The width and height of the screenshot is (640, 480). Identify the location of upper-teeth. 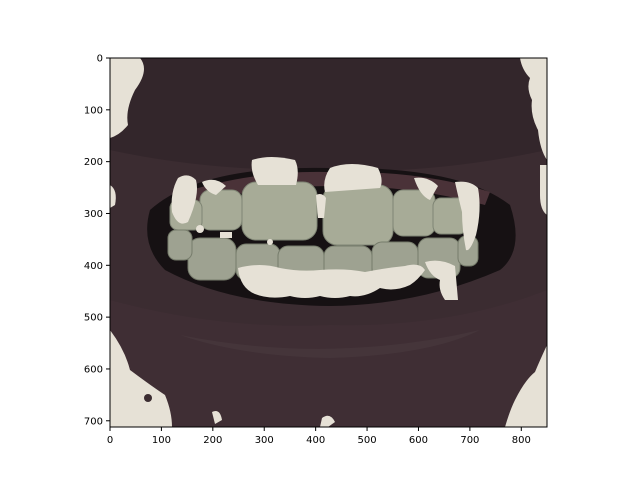
(318, 213).